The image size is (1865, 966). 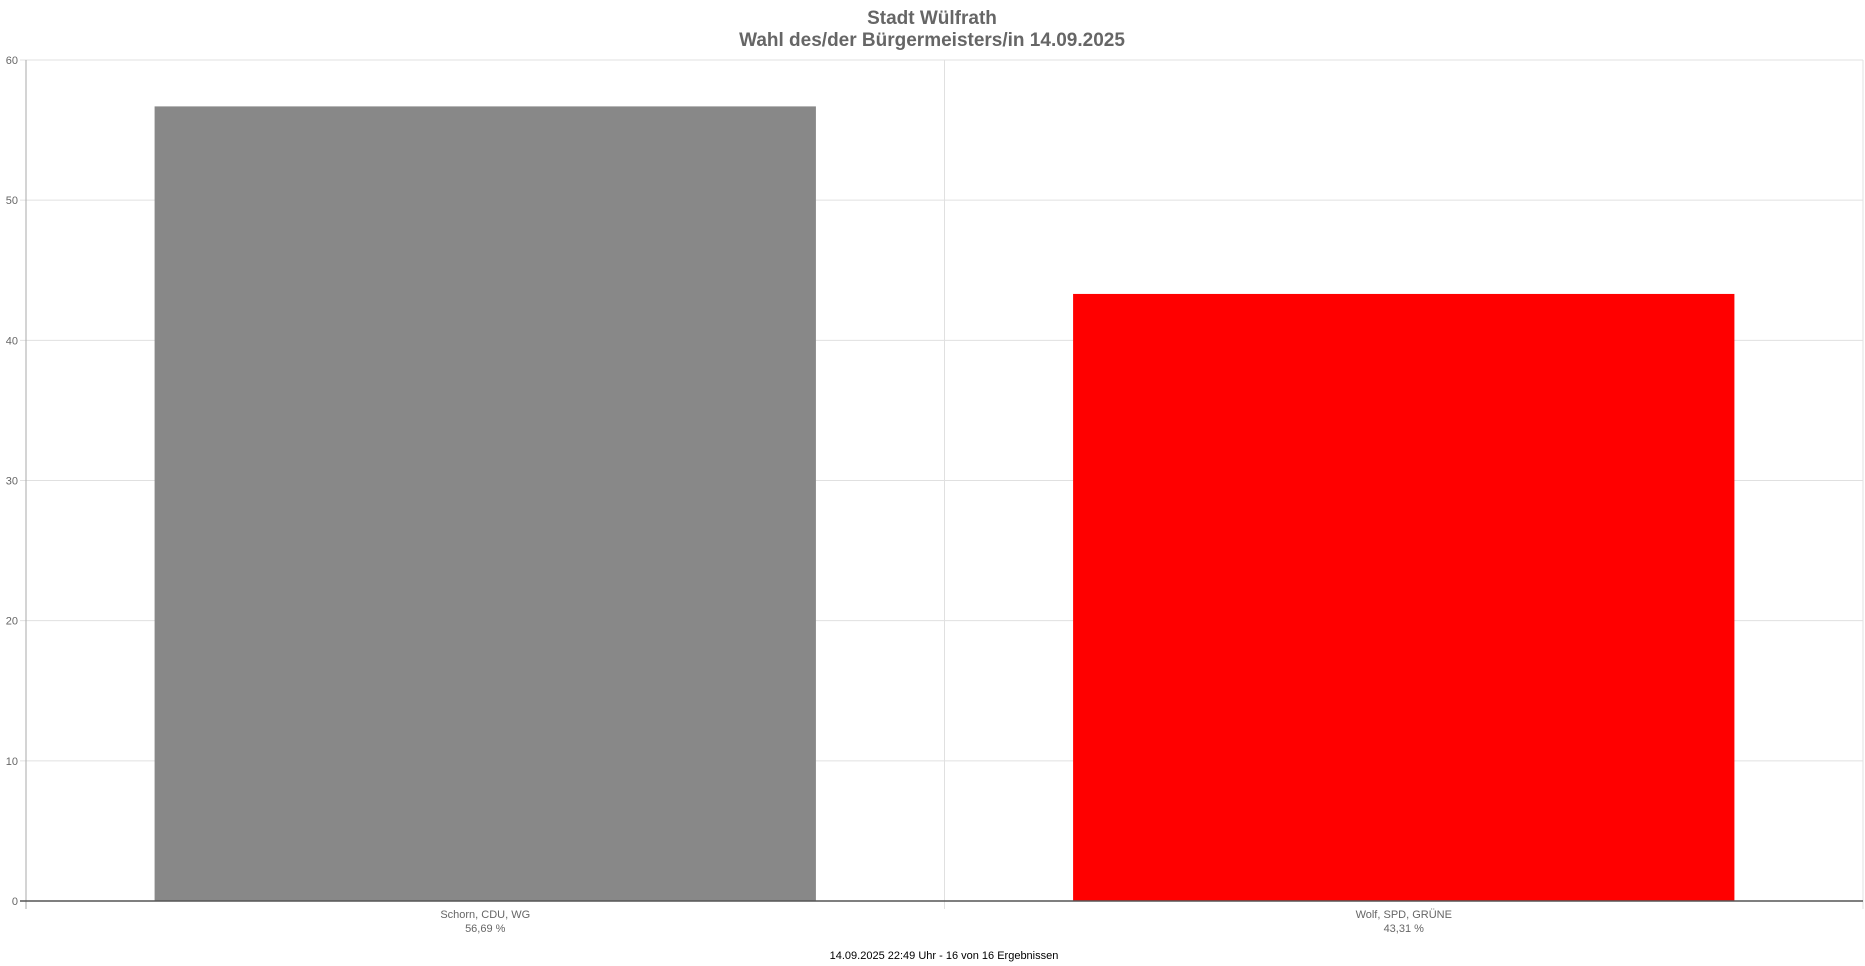 What do you see at coordinates (1404, 915) in the screenshot?
I see `category-label: Wolf, SPD, GRÜNE` at bounding box center [1404, 915].